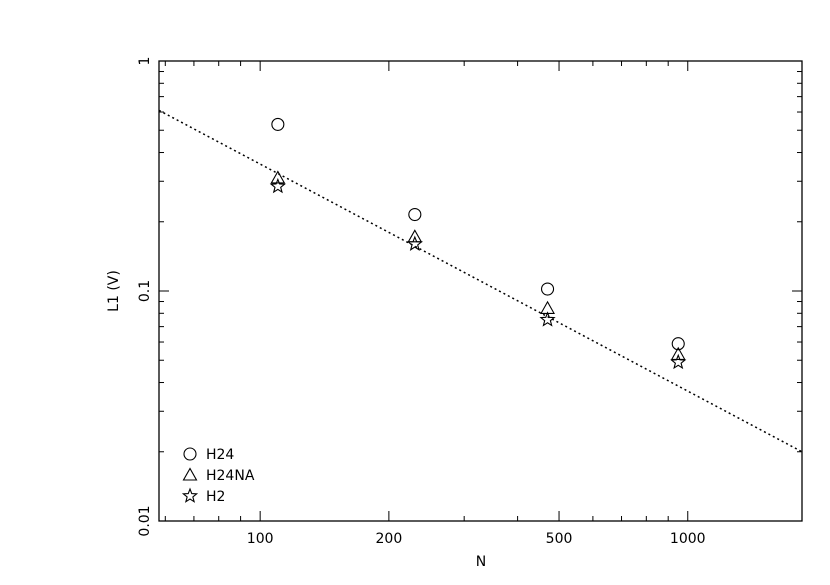  Describe the element at coordinates (145, 291) in the screenshot. I see `y-tick-label: 0.1` at that location.